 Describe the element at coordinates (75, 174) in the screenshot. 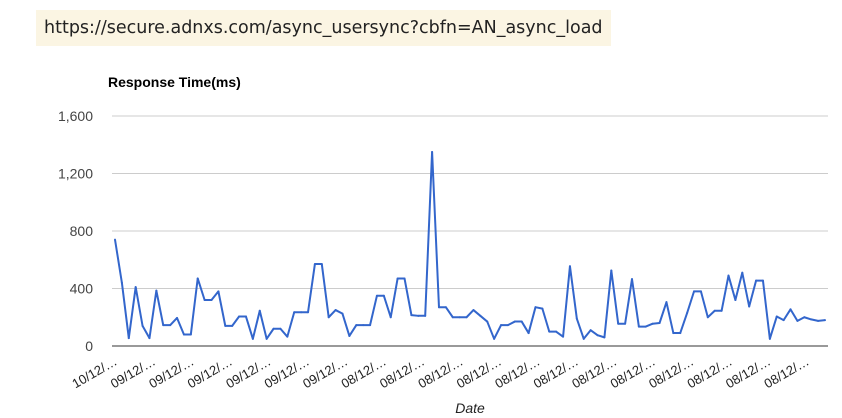

I see `y-tick-label: 1,200` at that location.